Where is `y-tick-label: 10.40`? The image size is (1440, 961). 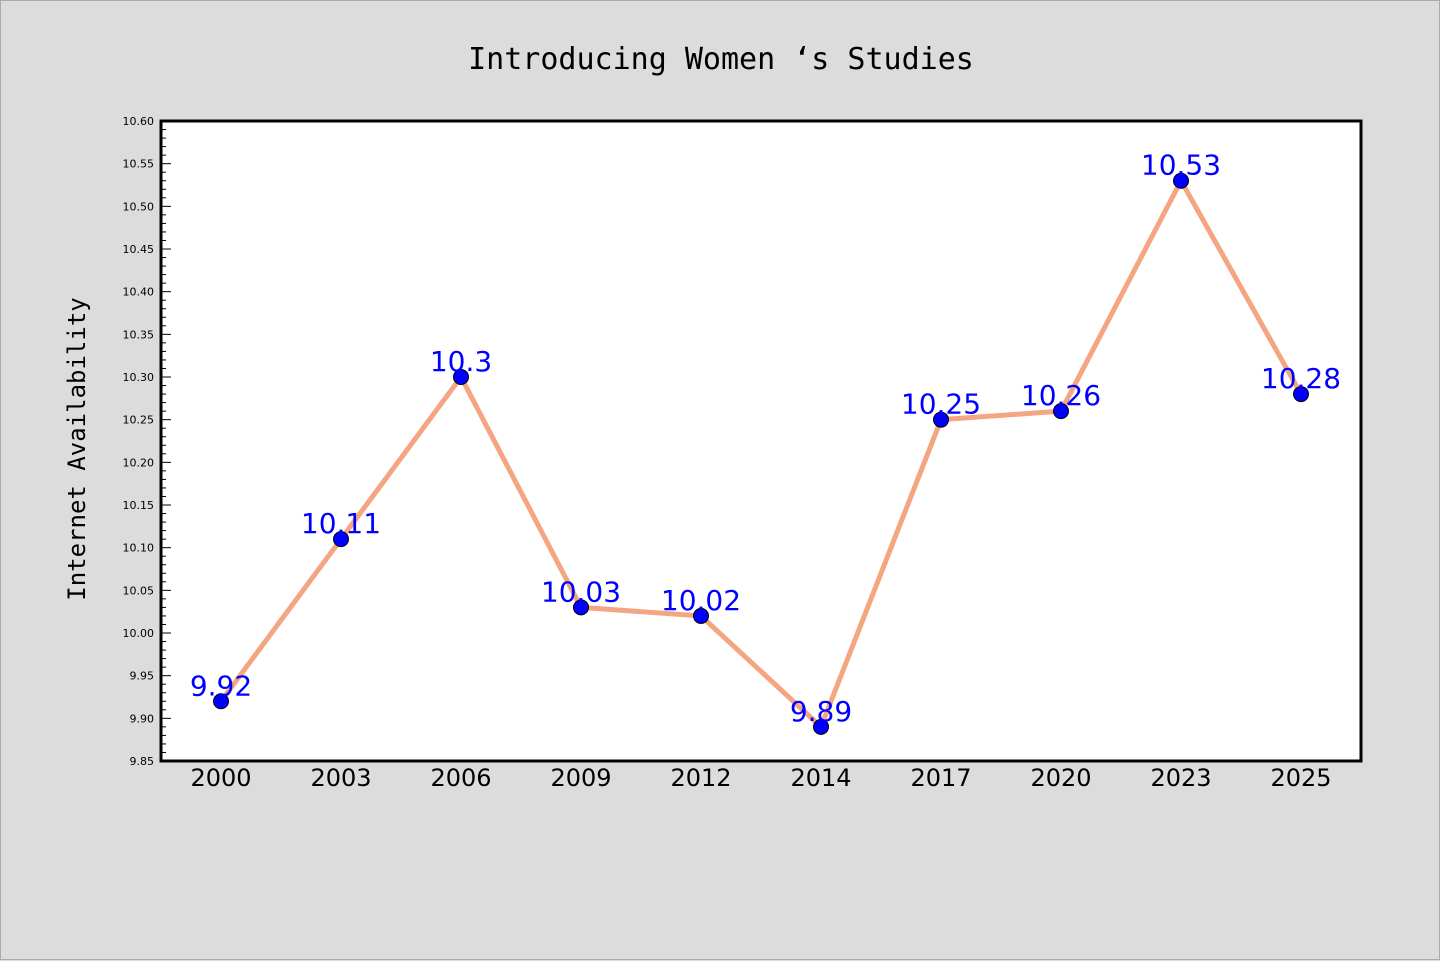
y-tick-label: 10.40 is located at coordinates (139, 292).